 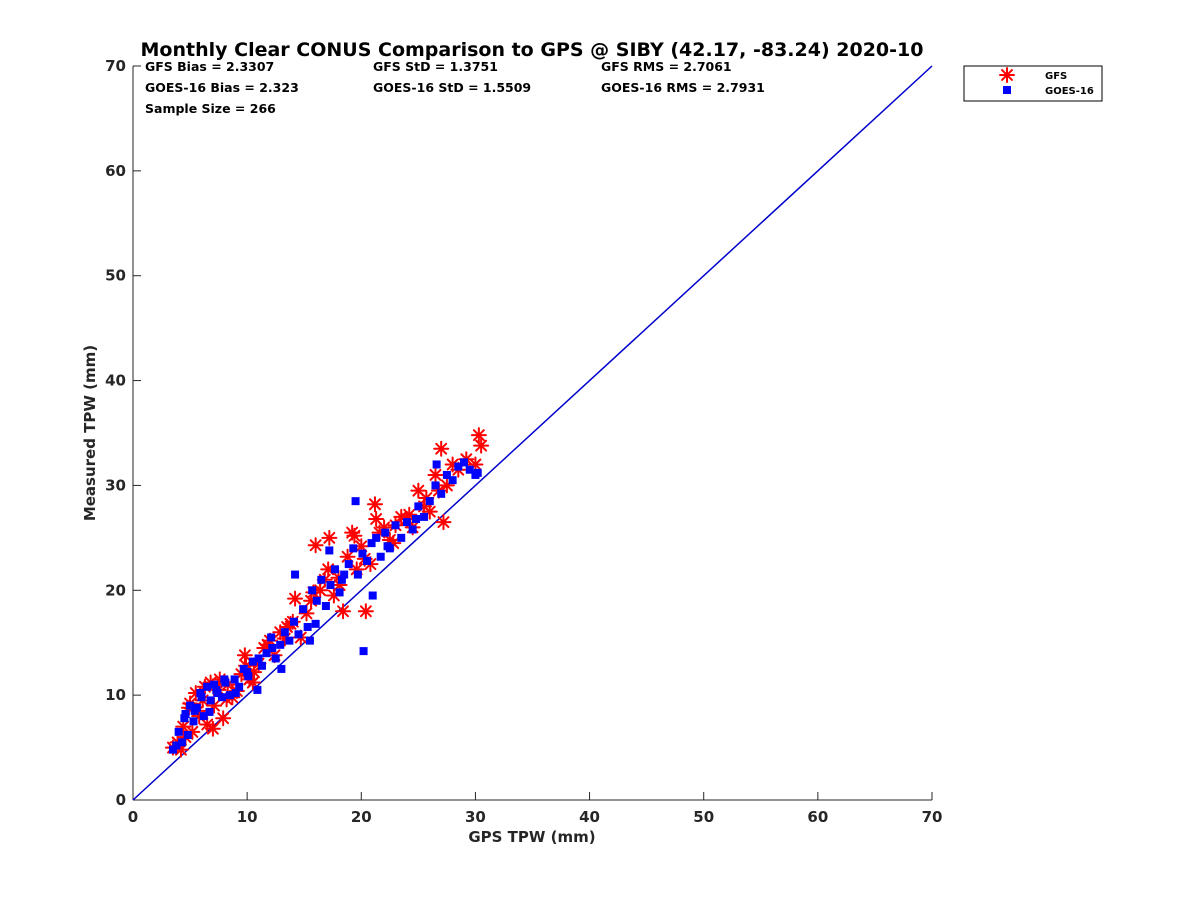 I want to click on x-tick-label: 0, so click(x=133, y=817).